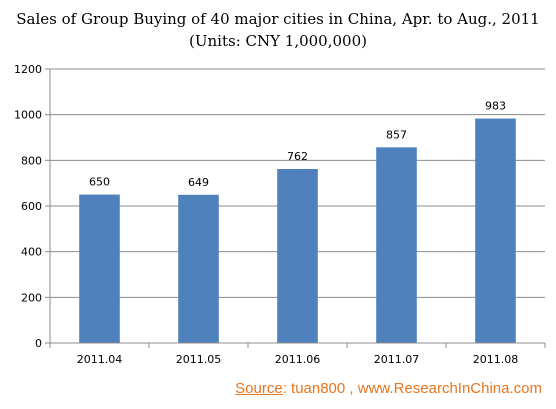 The height and width of the screenshot is (409, 556). What do you see at coordinates (298, 359) in the screenshot?
I see `x-tick-label: 2011.06` at bounding box center [298, 359].